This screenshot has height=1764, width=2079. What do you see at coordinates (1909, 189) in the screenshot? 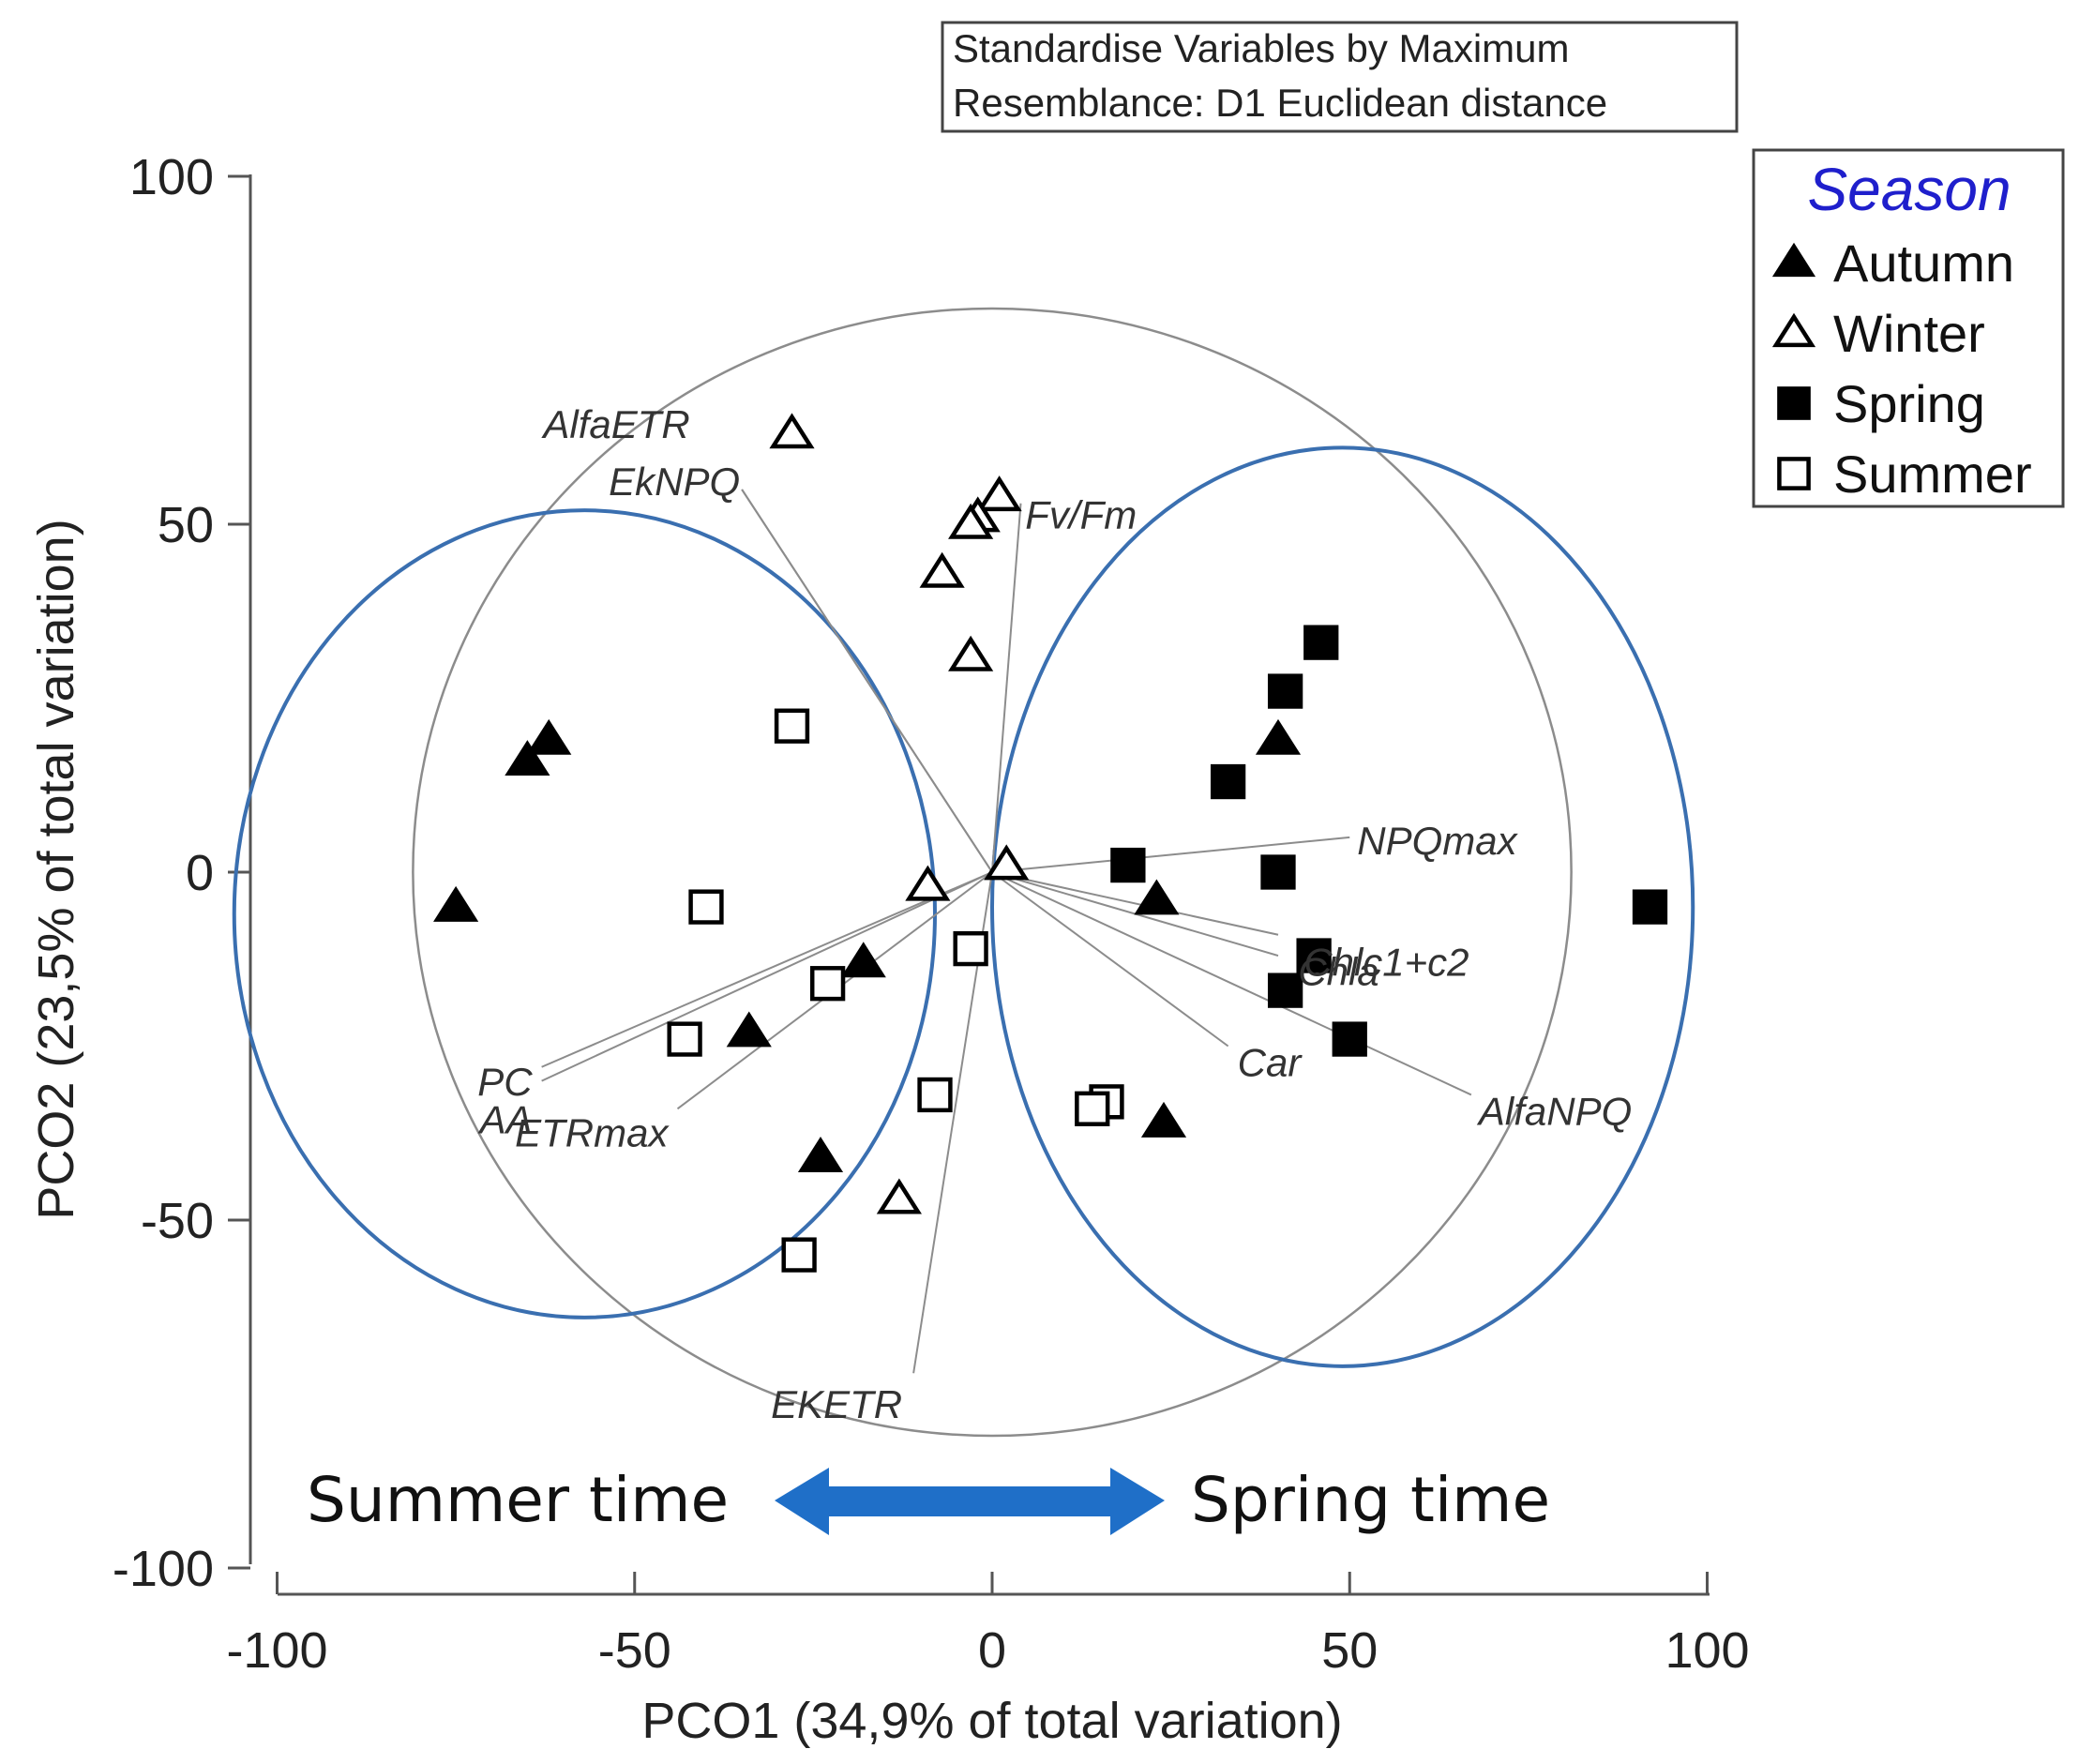
I see `legend-title: Season` at bounding box center [1909, 189].